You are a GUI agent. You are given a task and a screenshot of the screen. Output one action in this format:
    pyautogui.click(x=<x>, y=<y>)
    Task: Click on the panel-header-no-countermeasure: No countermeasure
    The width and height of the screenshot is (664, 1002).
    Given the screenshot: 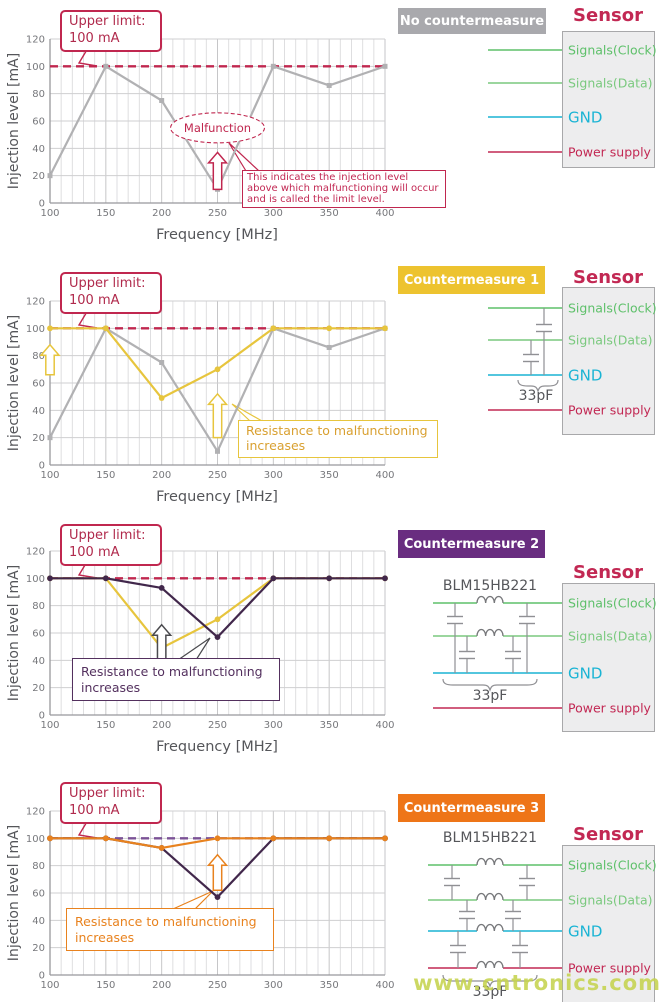 What is the action you would take?
    pyautogui.click(x=472, y=21)
    